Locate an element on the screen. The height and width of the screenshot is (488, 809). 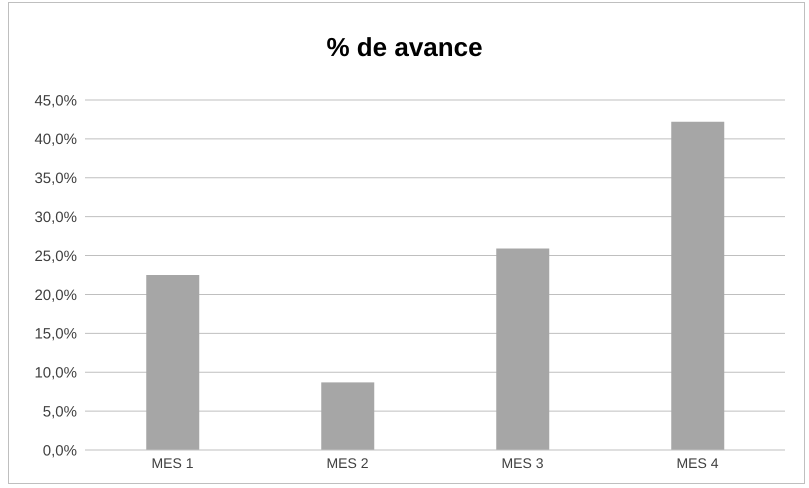
y-tick-label: 25,0% is located at coordinates (55, 256).